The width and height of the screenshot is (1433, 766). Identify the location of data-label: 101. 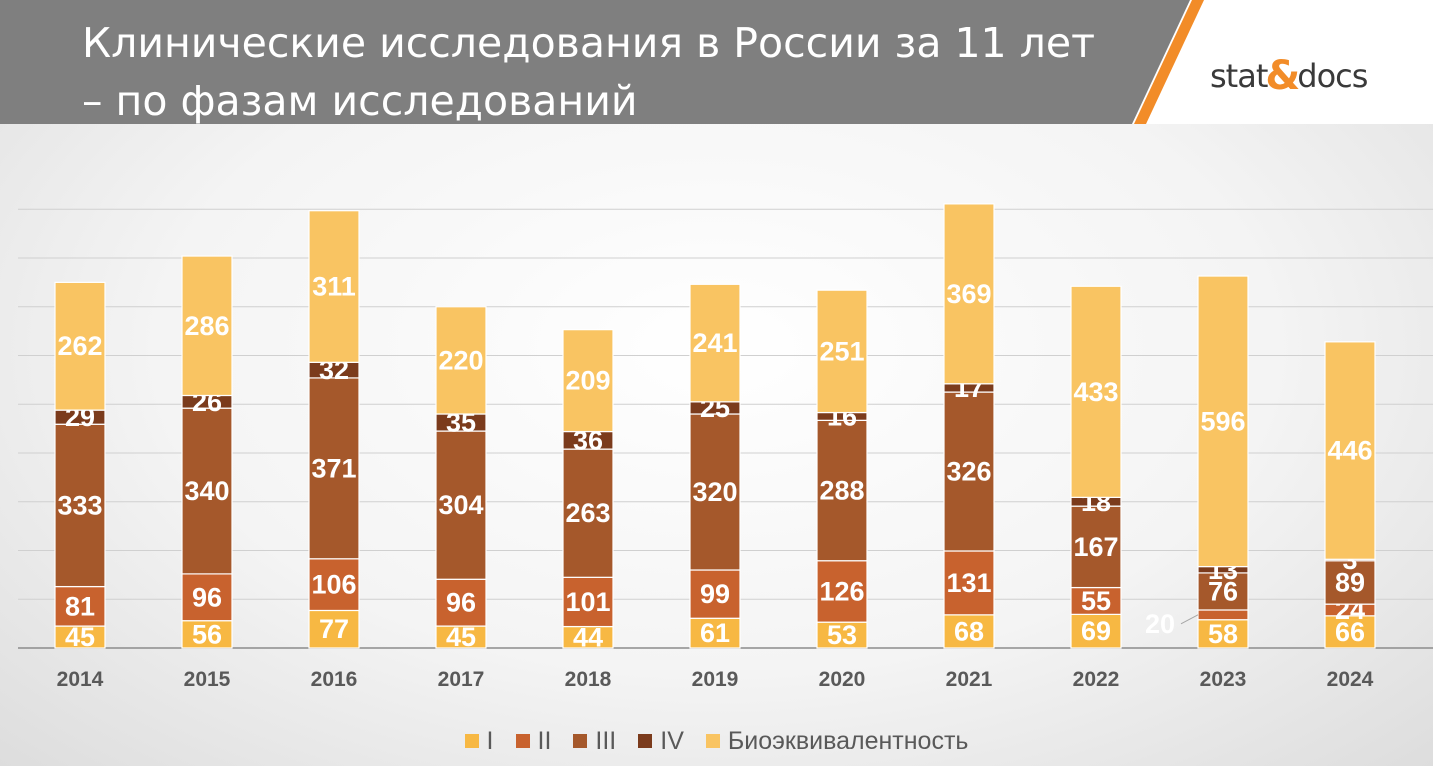
(587, 602).